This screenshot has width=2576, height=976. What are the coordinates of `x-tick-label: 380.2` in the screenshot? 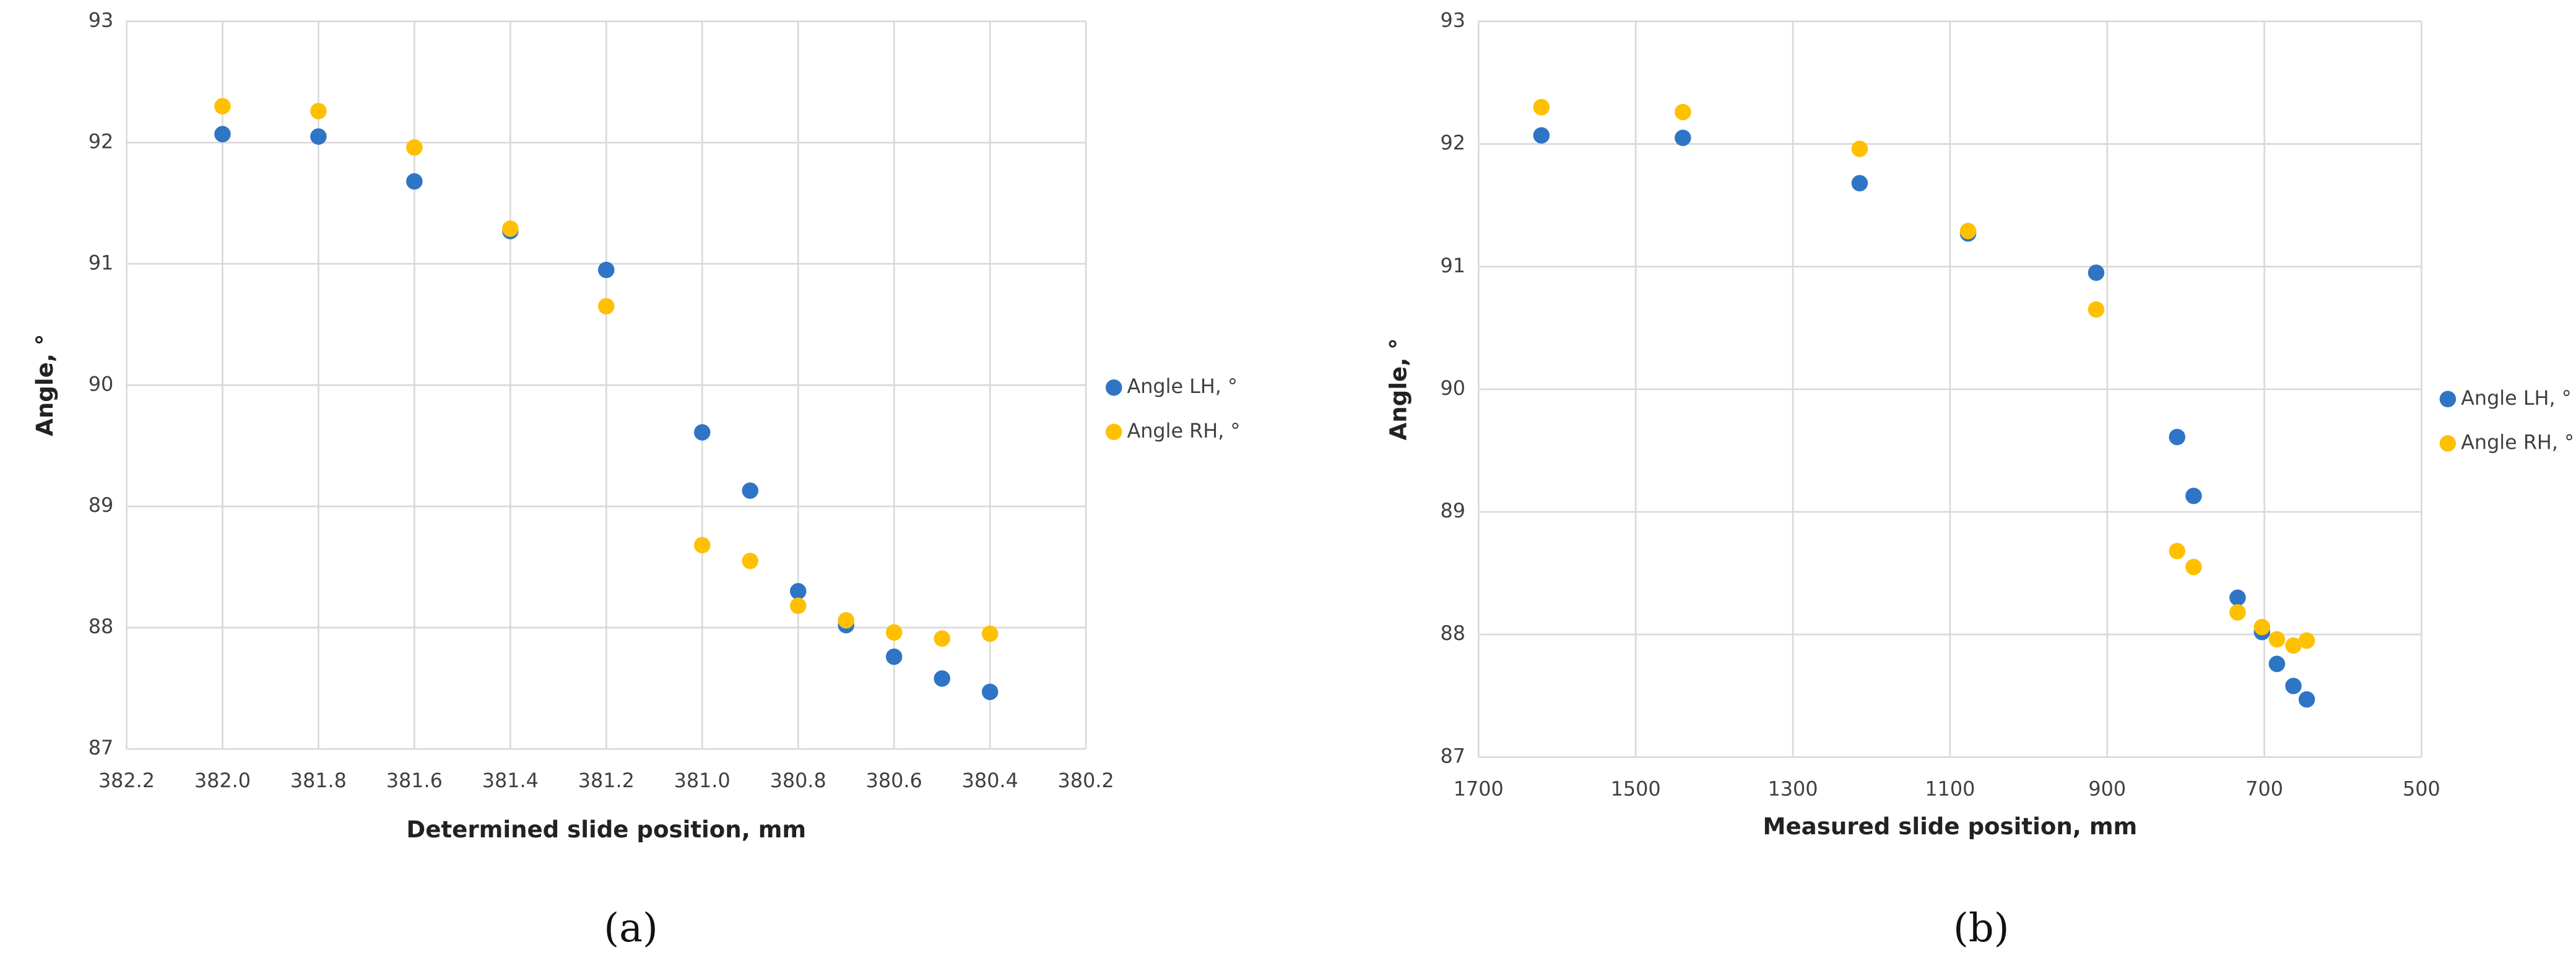 It's located at (1086, 780).